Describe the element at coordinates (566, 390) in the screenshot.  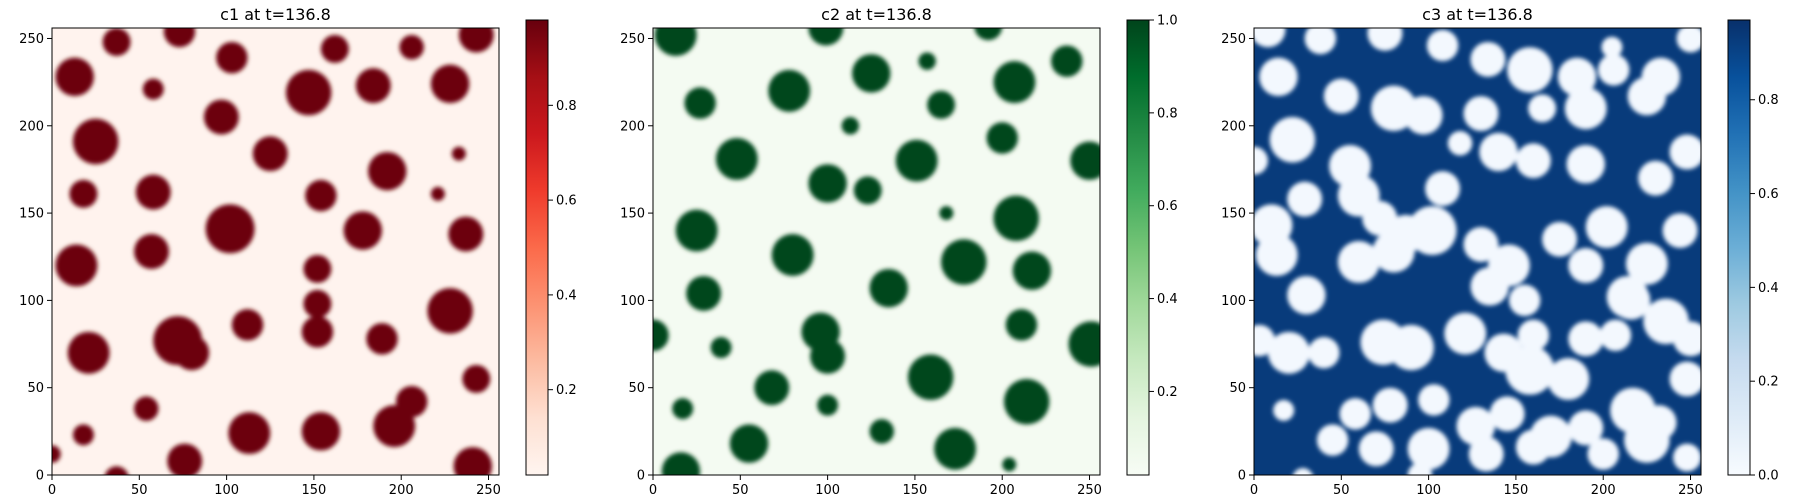
I see `colorbar-tick-label: 0.2` at that location.